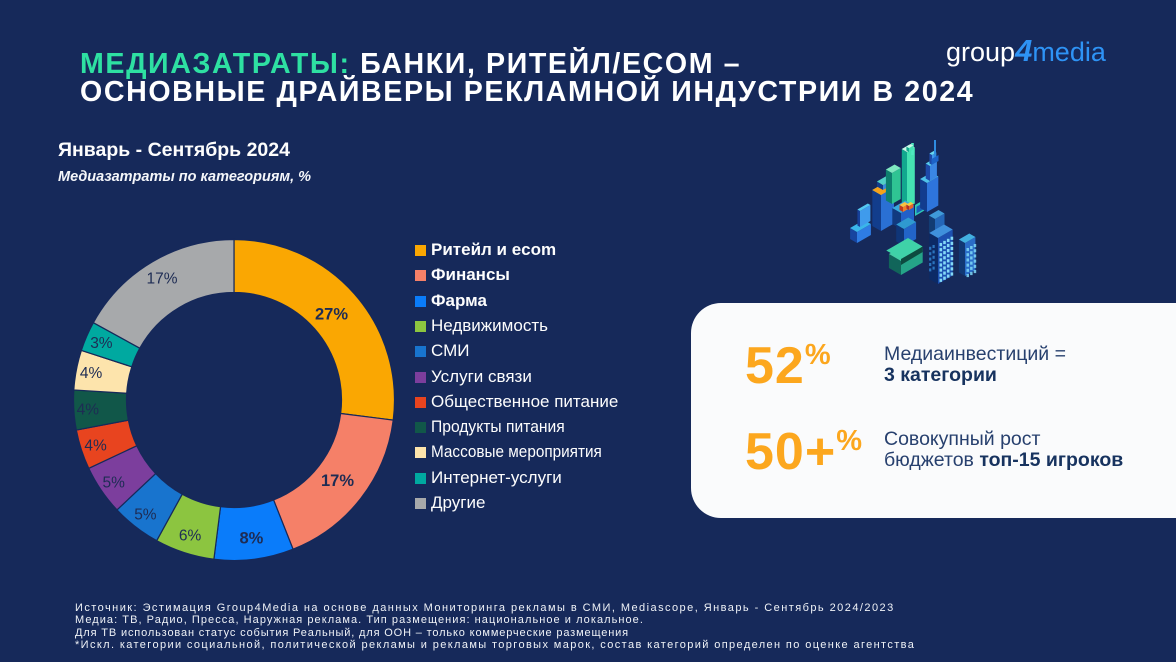  Describe the element at coordinates (190, 536) in the screenshot. I see `svg-text: 6%` at that location.